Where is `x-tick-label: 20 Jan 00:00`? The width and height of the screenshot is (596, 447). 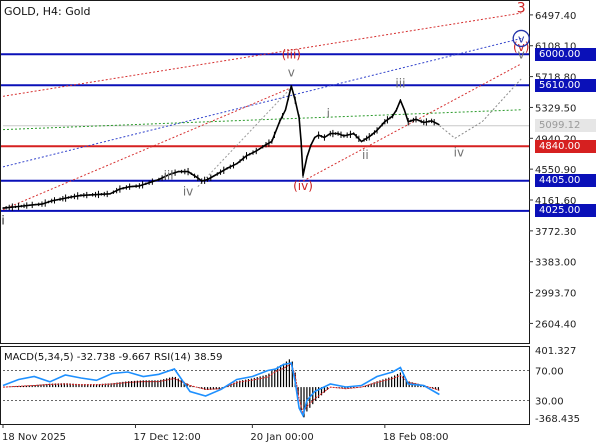 x-tick-label: 20 Jan 00:00 is located at coordinates (281, 437).